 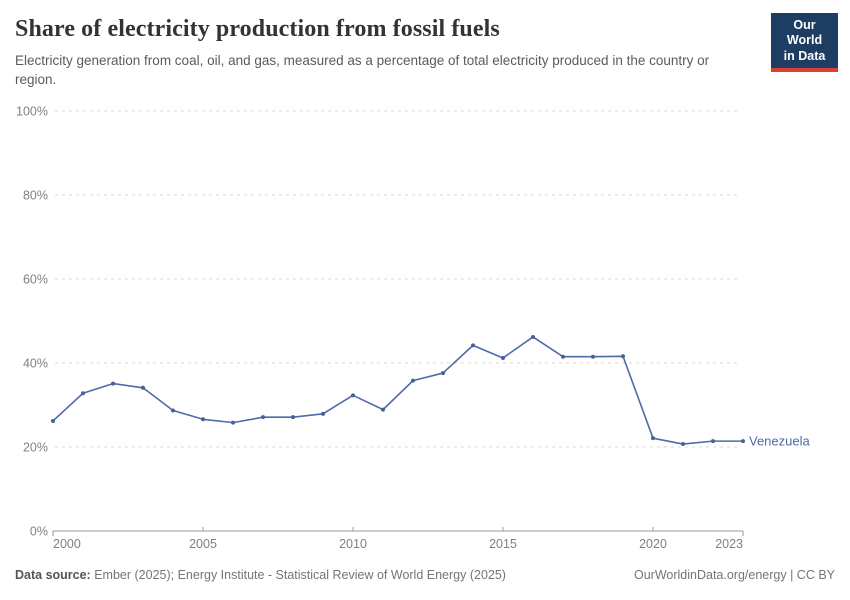 I want to click on owid-logo: Our World in Data, so click(x=804, y=42).